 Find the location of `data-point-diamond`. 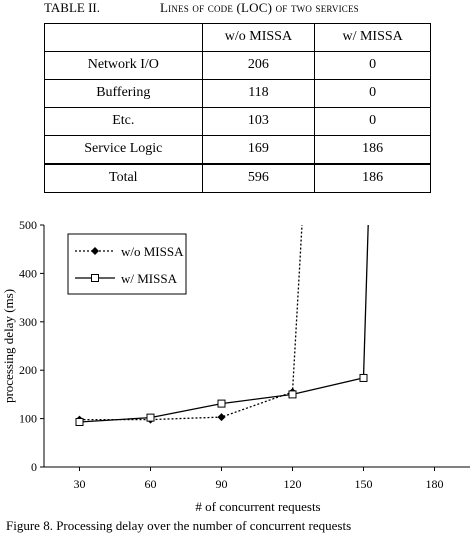

data-point-diamond is located at coordinates (221, 417).